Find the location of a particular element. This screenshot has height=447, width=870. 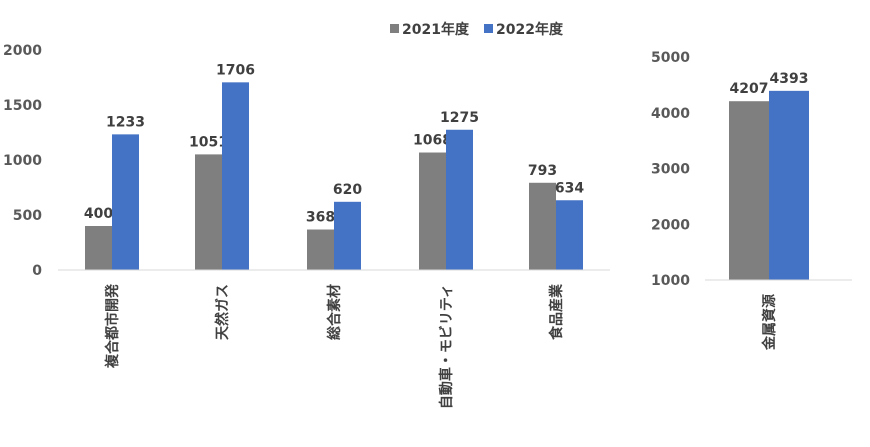

category-label: 複合都市開発 is located at coordinates (112, 326).